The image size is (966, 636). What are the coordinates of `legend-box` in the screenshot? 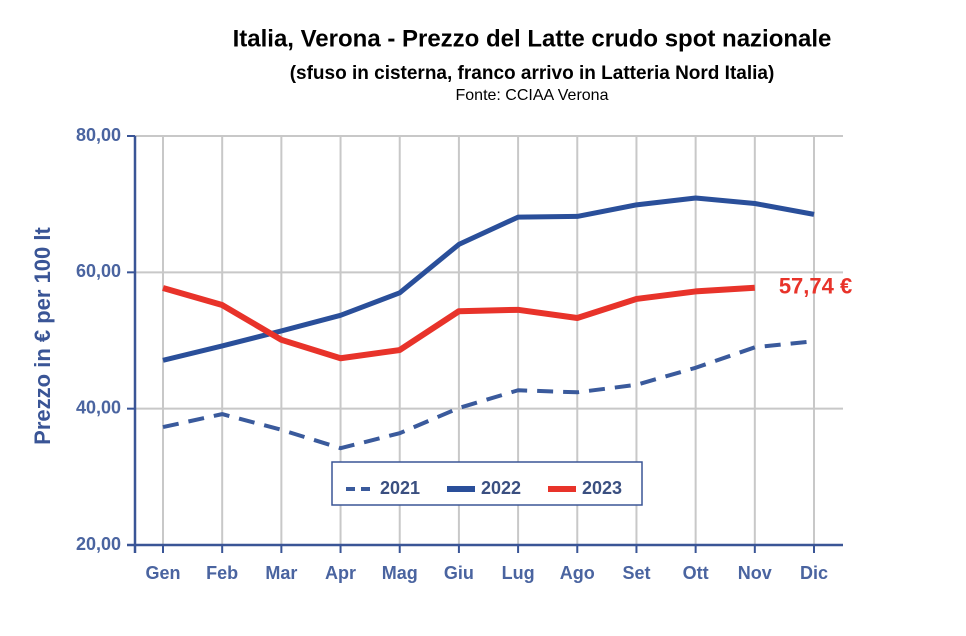 It's located at (487, 483).